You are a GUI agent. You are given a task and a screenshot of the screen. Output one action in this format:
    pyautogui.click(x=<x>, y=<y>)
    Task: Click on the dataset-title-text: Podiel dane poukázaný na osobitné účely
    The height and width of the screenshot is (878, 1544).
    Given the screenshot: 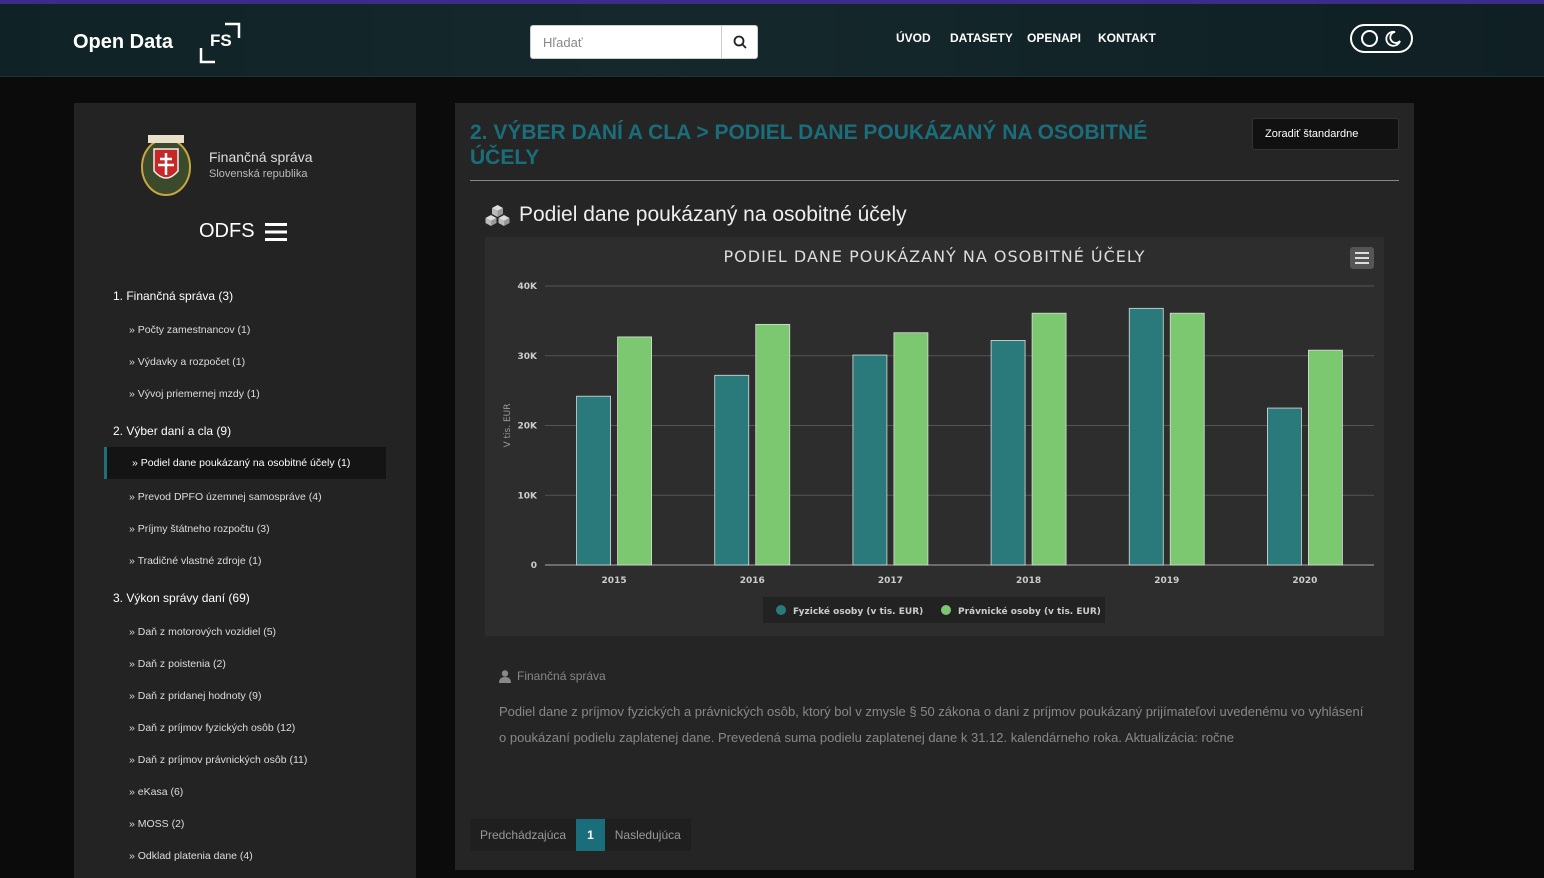 What is the action you would take?
    pyautogui.click(x=713, y=214)
    